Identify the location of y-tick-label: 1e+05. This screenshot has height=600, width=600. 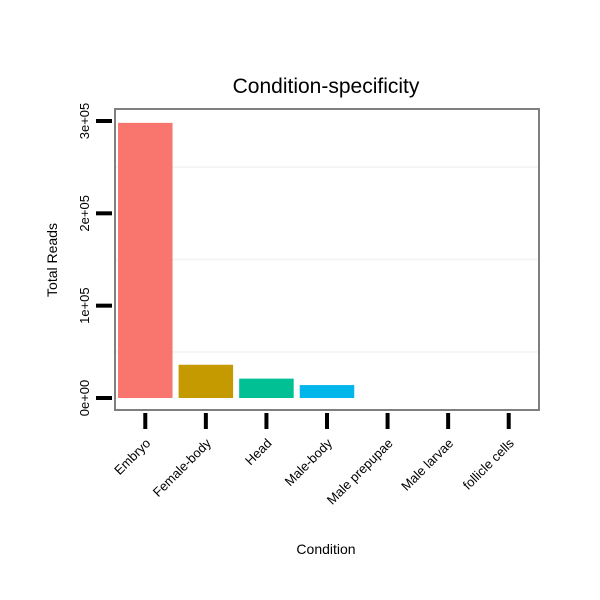
(84, 305).